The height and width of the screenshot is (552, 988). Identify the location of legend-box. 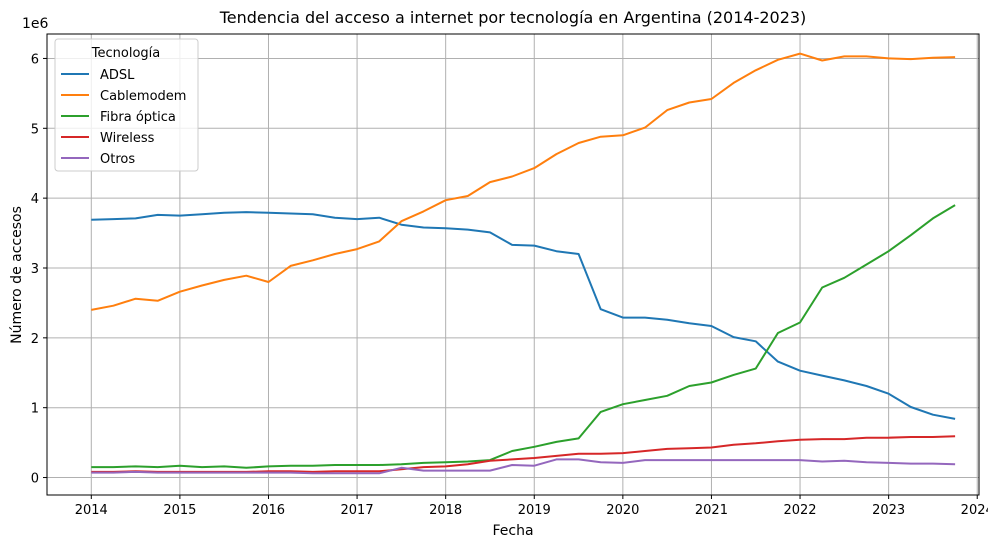
(126, 105).